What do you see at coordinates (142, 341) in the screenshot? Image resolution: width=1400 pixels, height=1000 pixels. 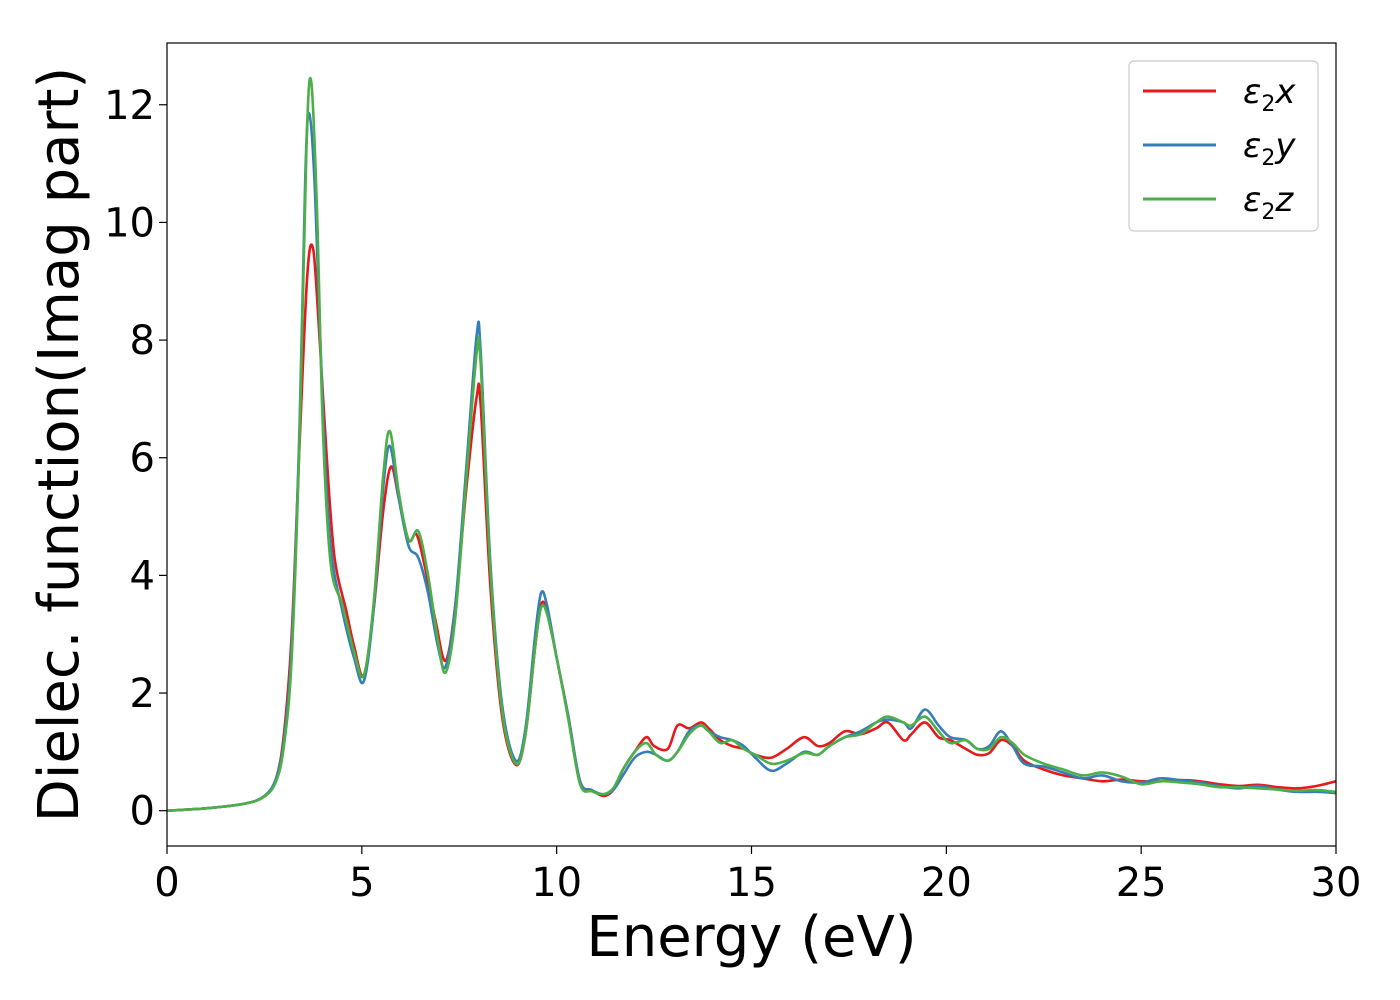 I see `y-tick-label: 8` at bounding box center [142, 341].